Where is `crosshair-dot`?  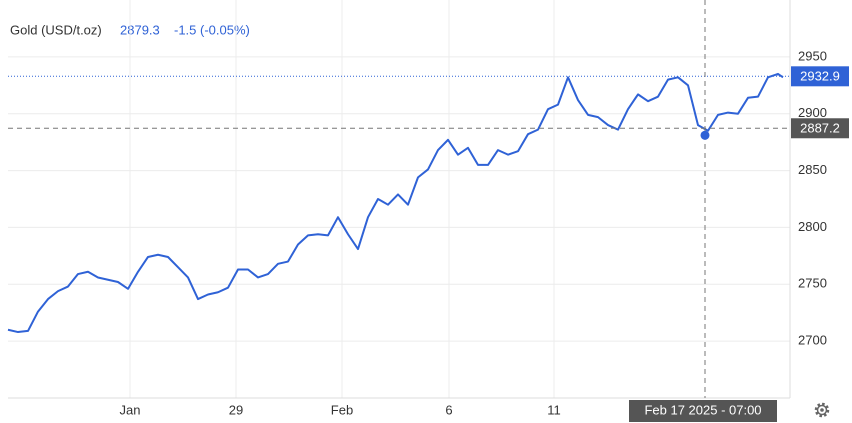
crosshair-dot is located at coordinates (705, 135).